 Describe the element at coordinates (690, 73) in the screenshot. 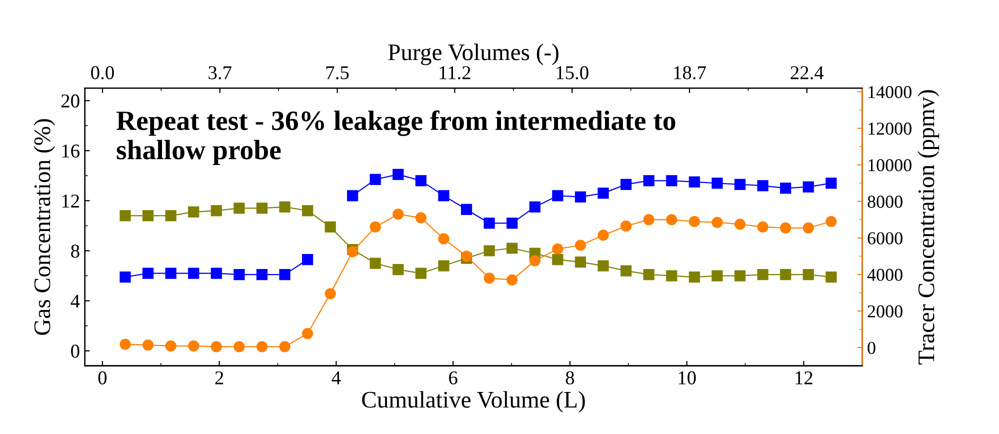

I see `x2-tick-label: 18.7` at that location.